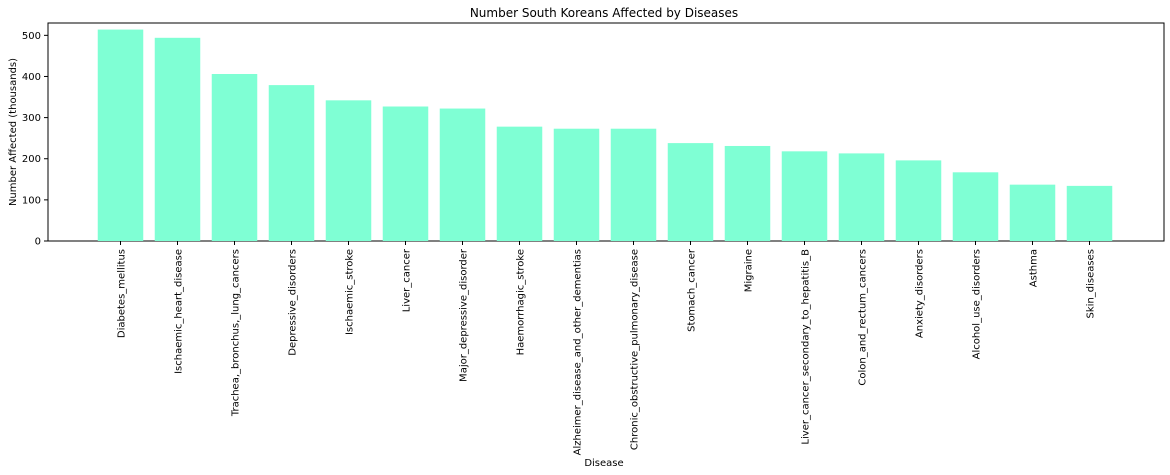 This screenshot has height=475, width=1170. Describe the element at coordinates (31, 200) in the screenshot. I see `y-tick-label: 100` at that location.